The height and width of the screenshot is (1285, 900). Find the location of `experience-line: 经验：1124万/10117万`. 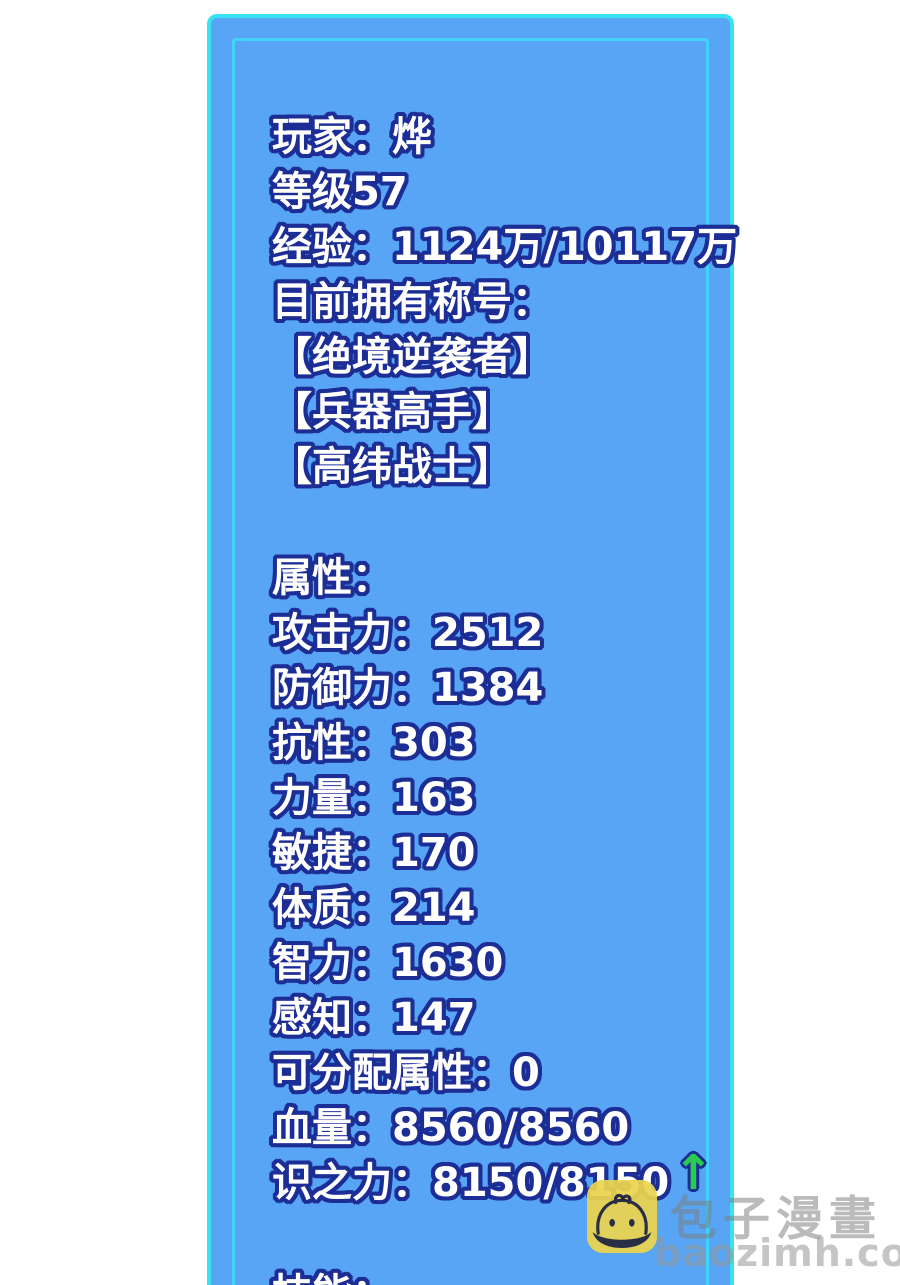

experience-line: 经验：1124万/10117万 is located at coordinates (505, 246).